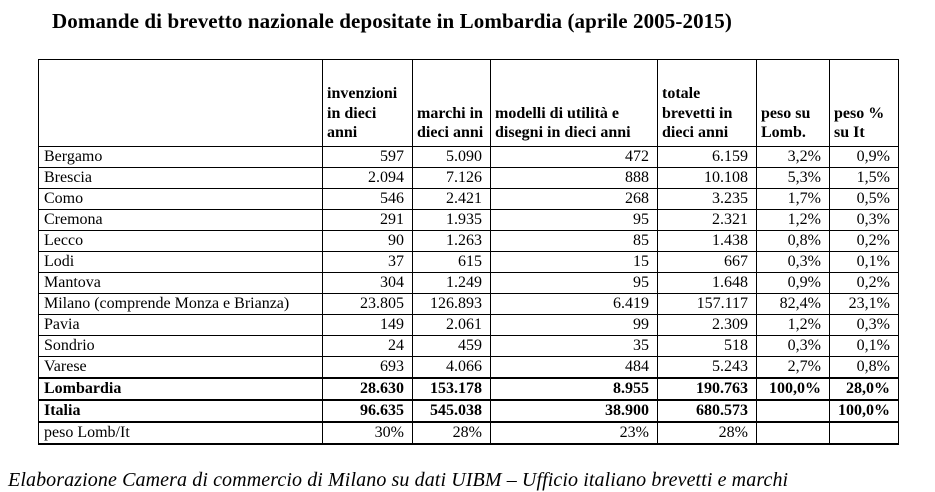 This screenshot has width=935, height=492. What do you see at coordinates (707, 411) in the screenshot?
I see `cell-value: 680.573` at bounding box center [707, 411].